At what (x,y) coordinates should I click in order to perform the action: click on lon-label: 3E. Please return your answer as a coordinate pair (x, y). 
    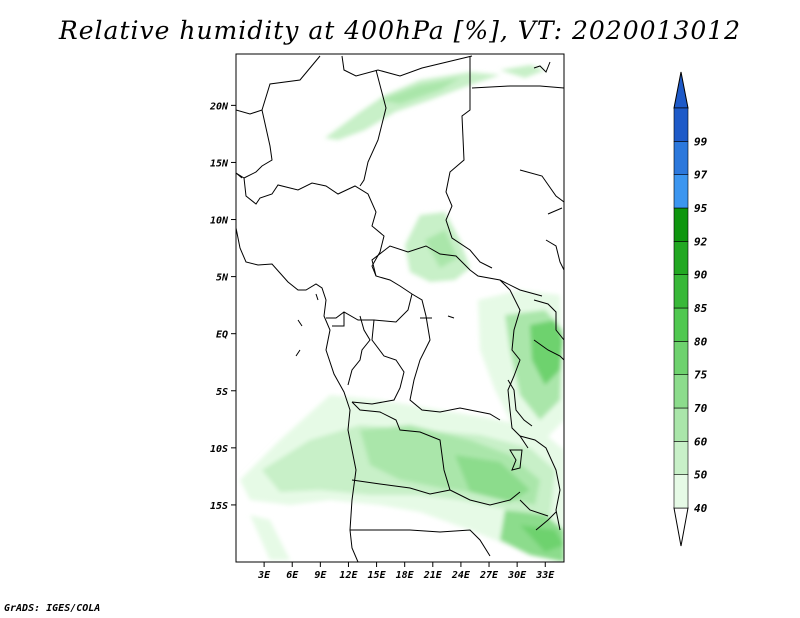
    Looking at the image, I should click on (264, 575).